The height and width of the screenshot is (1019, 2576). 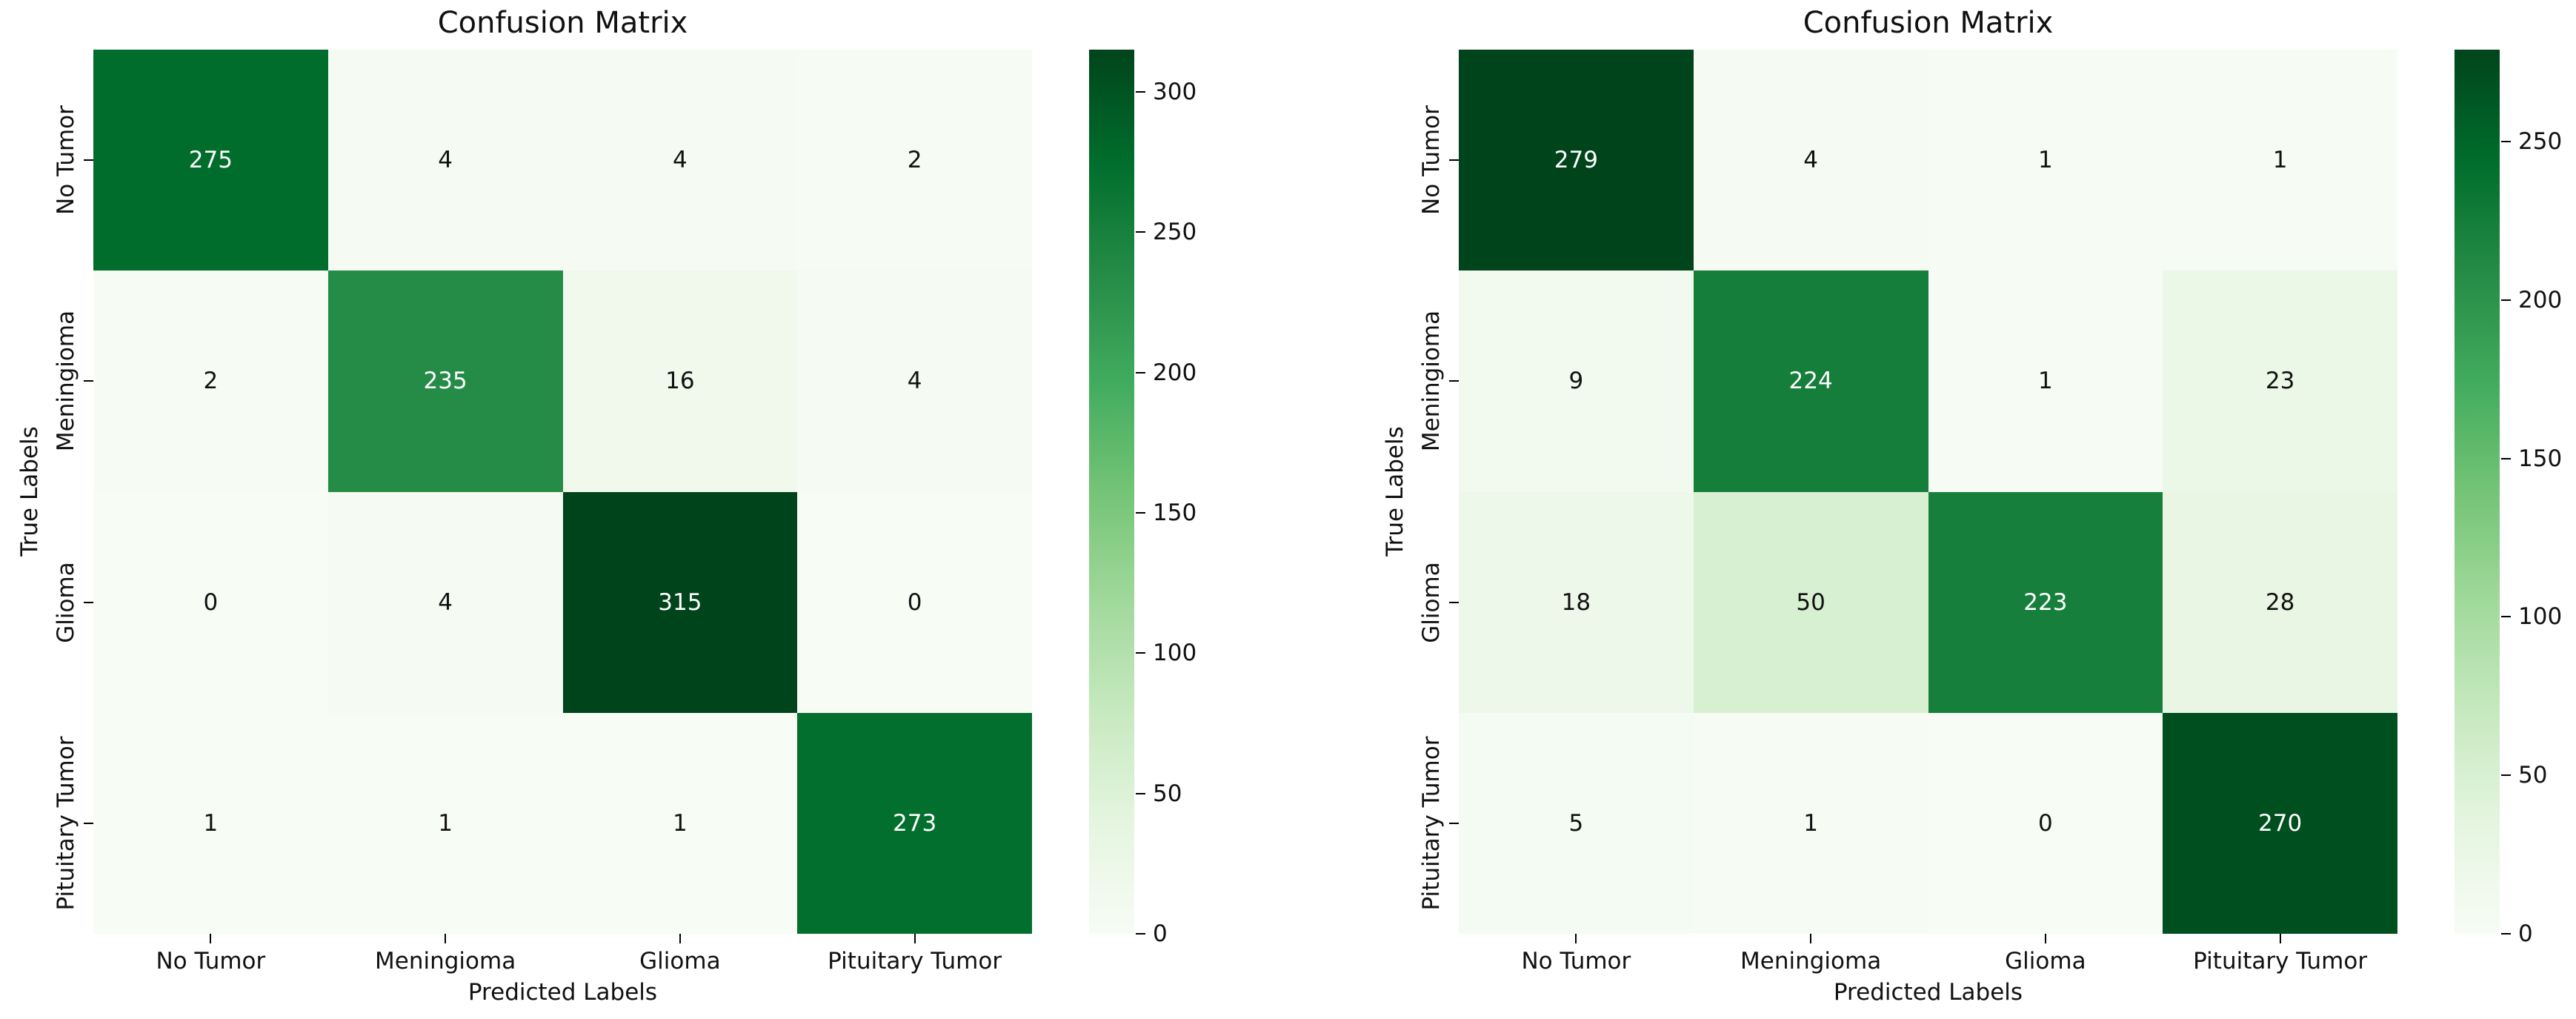 I want to click on cell-value: 50, so click(x=1811, y=602).